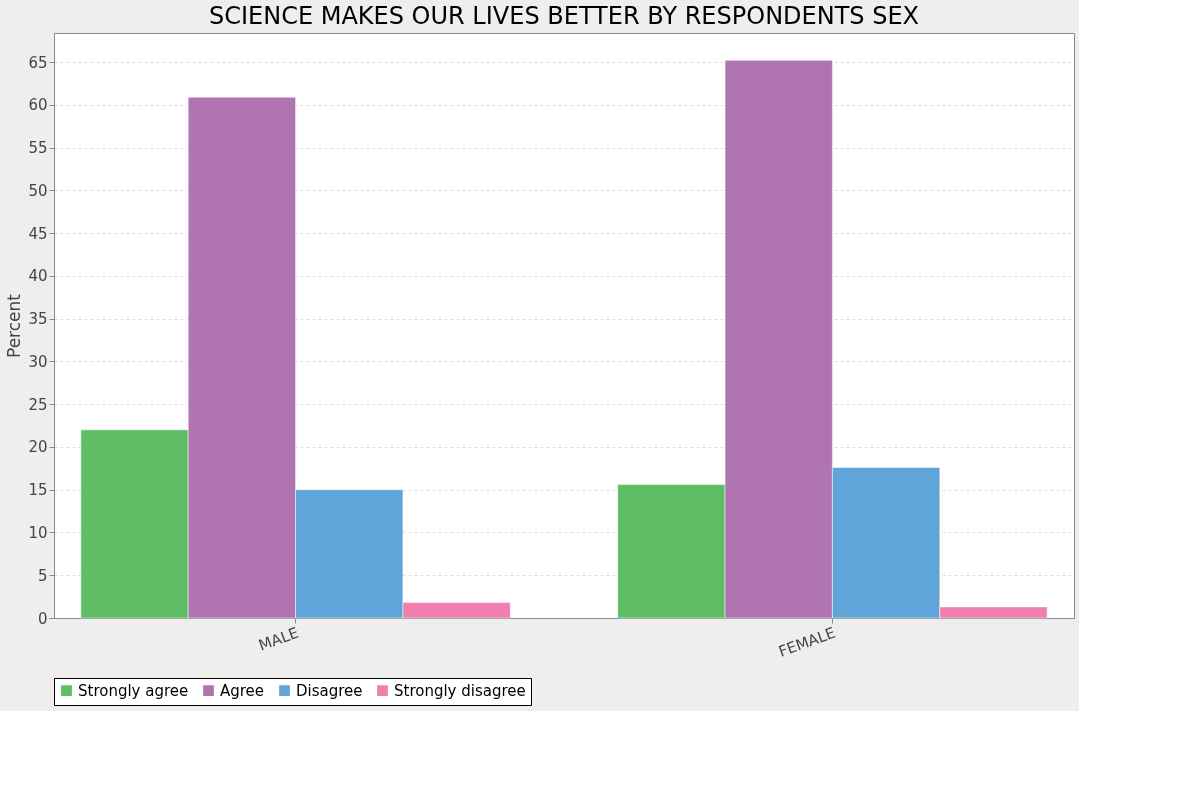 The image size is (1199, 799). Describe the element at coordinates (133, 690) in the screenshot. I see `legend-label: Strongly agree` at that location.